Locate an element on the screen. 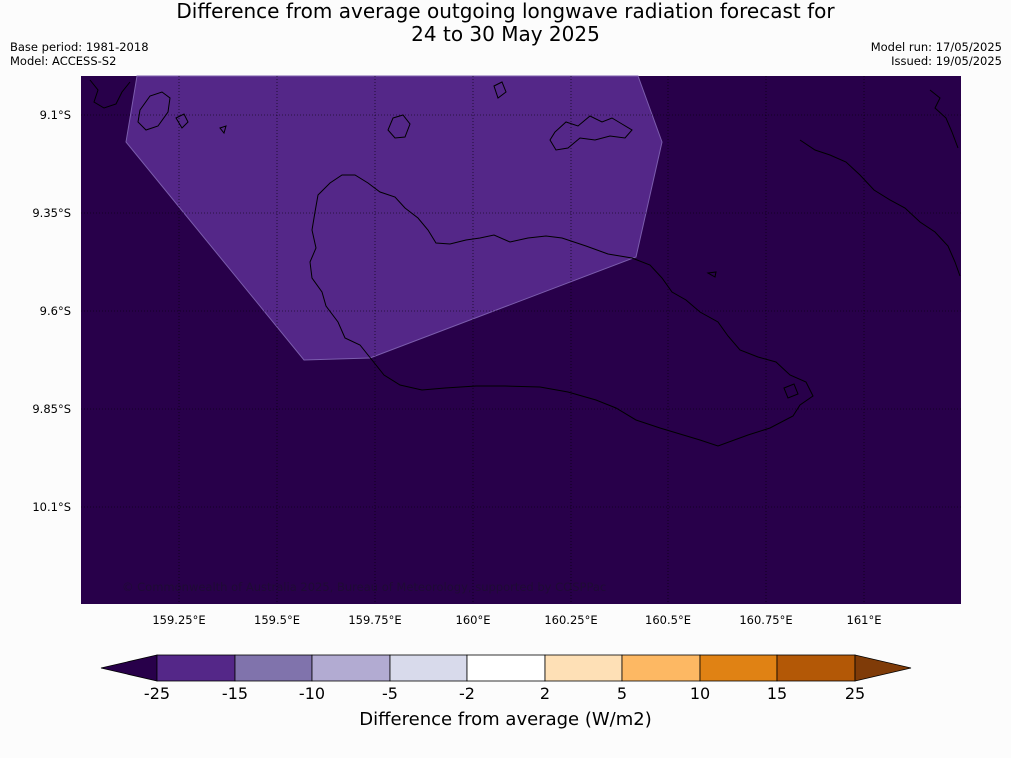 The image size is (1011, 758). coast-malaita is located at coordinates (880, 208).